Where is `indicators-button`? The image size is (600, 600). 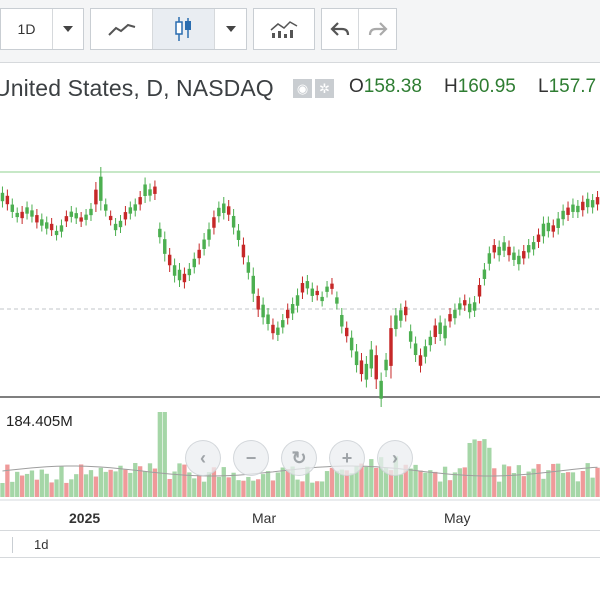 indicators-button is located at coordinates (284, 29).